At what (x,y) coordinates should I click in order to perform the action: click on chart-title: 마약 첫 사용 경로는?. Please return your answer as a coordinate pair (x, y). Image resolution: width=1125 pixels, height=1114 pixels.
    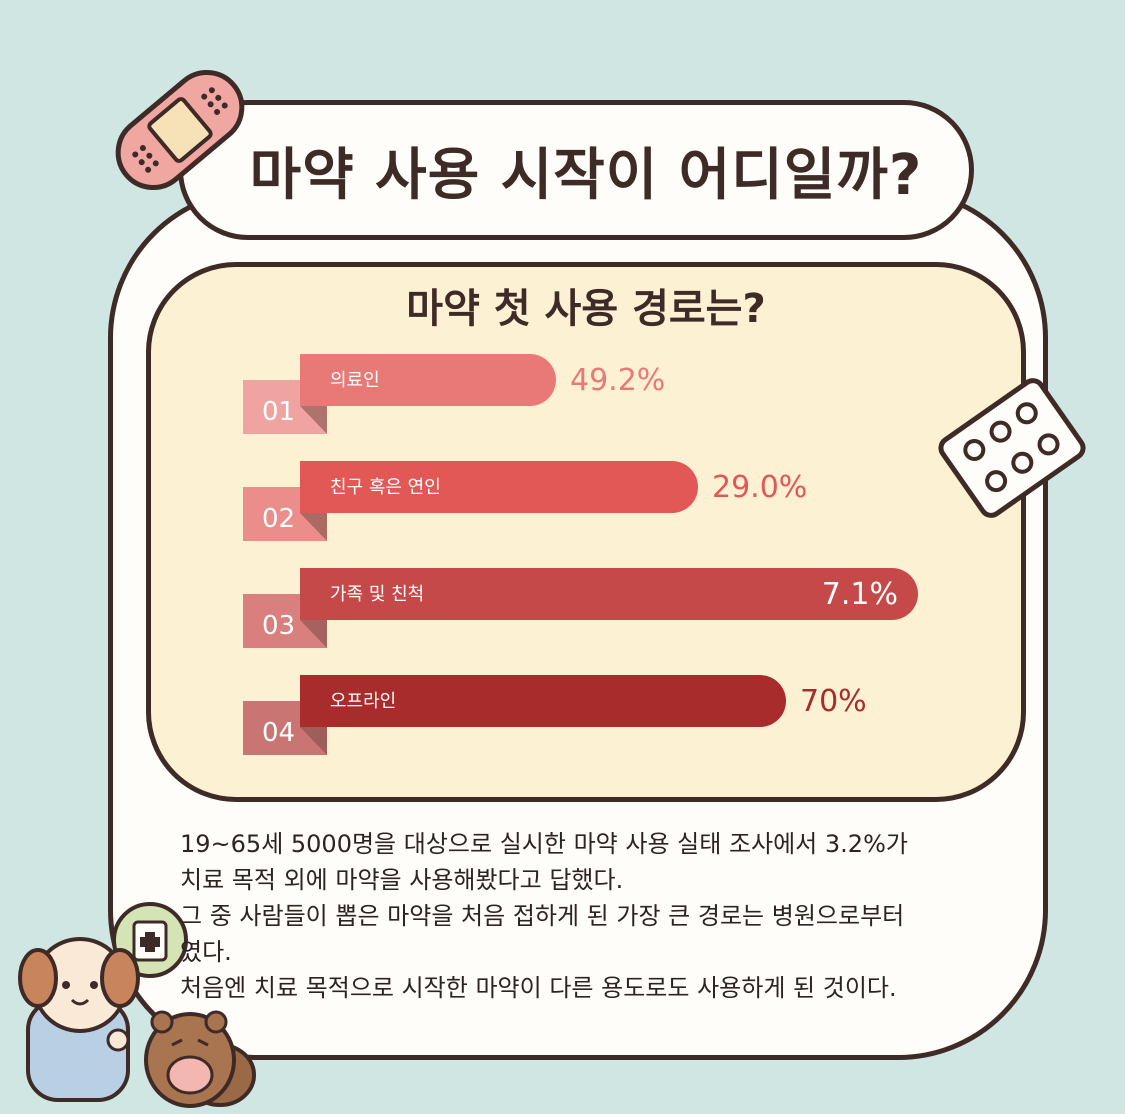
    Looking at the image, I should click on (586, 309).